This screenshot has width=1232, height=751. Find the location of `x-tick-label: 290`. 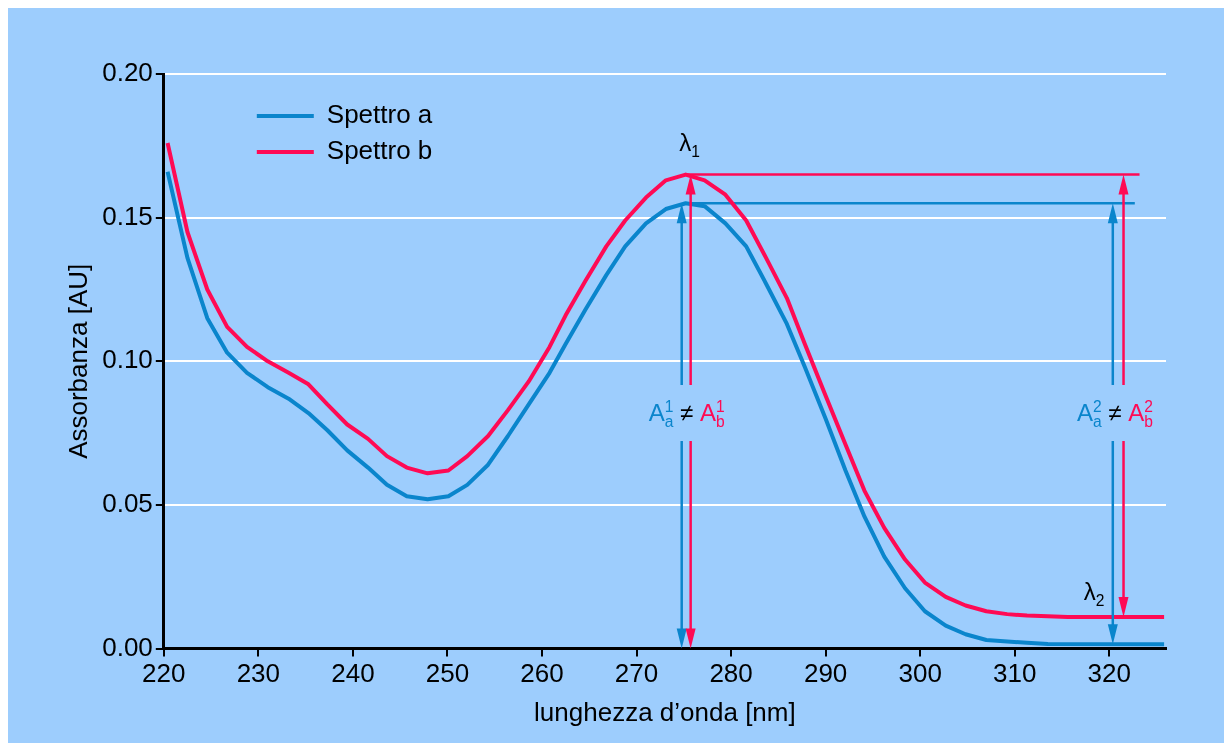

x-tick-label: 290 is located at coordinates (825, 673).